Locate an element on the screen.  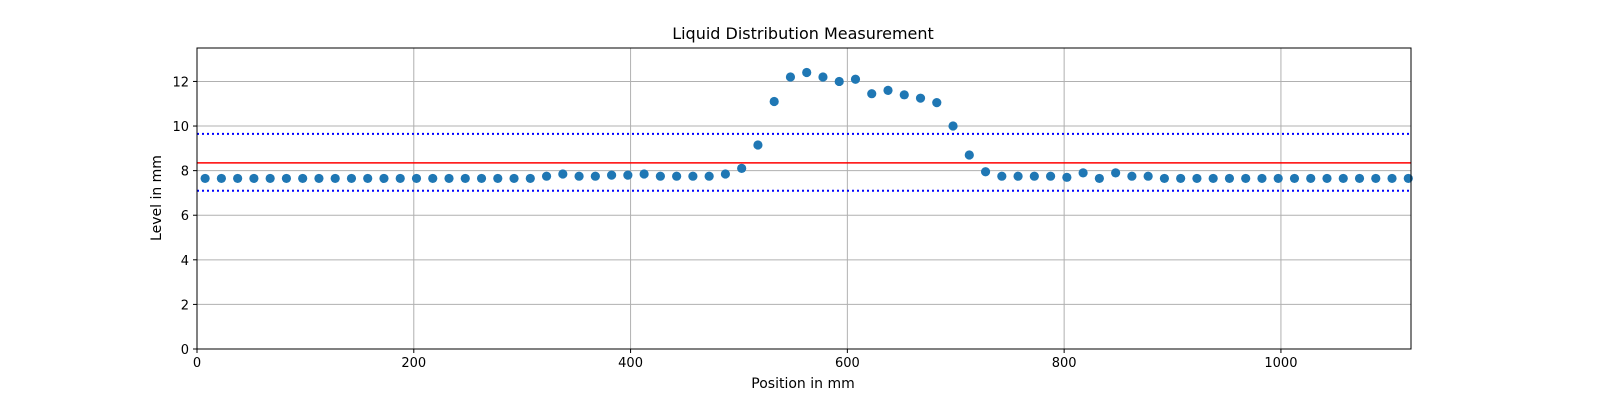
y-tick-label: 0 is located at coordinates (185, 350).